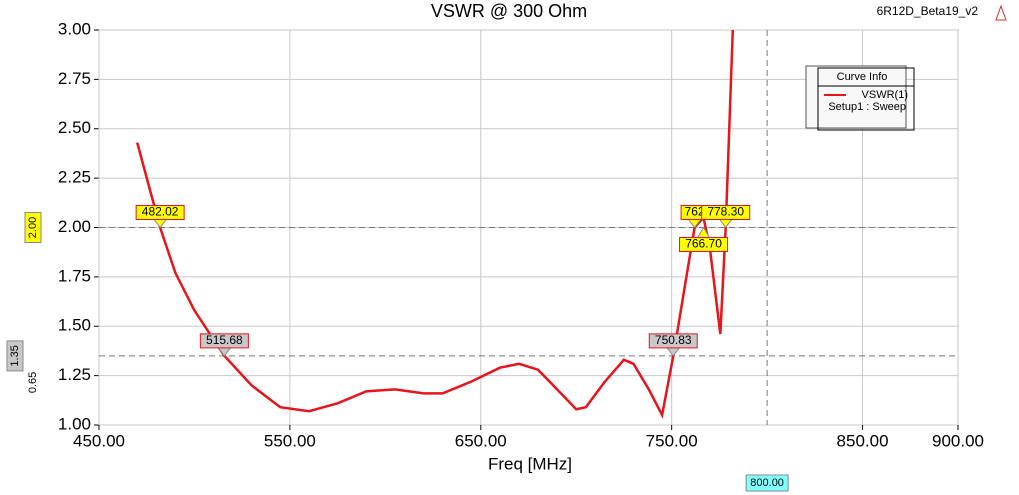  What do you see at coordinates (509, 11) in the screenshot?
I see `chart-title: VSWR @ 300 Ohm` at bounding box center [509, 11].